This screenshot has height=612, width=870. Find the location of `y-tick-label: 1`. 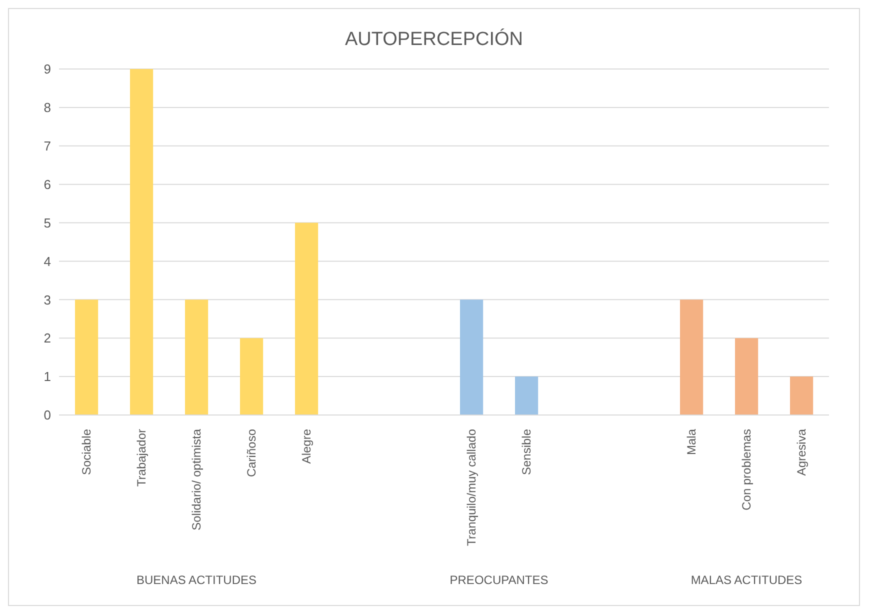

y-tick-label: 1 is located at coordinates (47, 376).